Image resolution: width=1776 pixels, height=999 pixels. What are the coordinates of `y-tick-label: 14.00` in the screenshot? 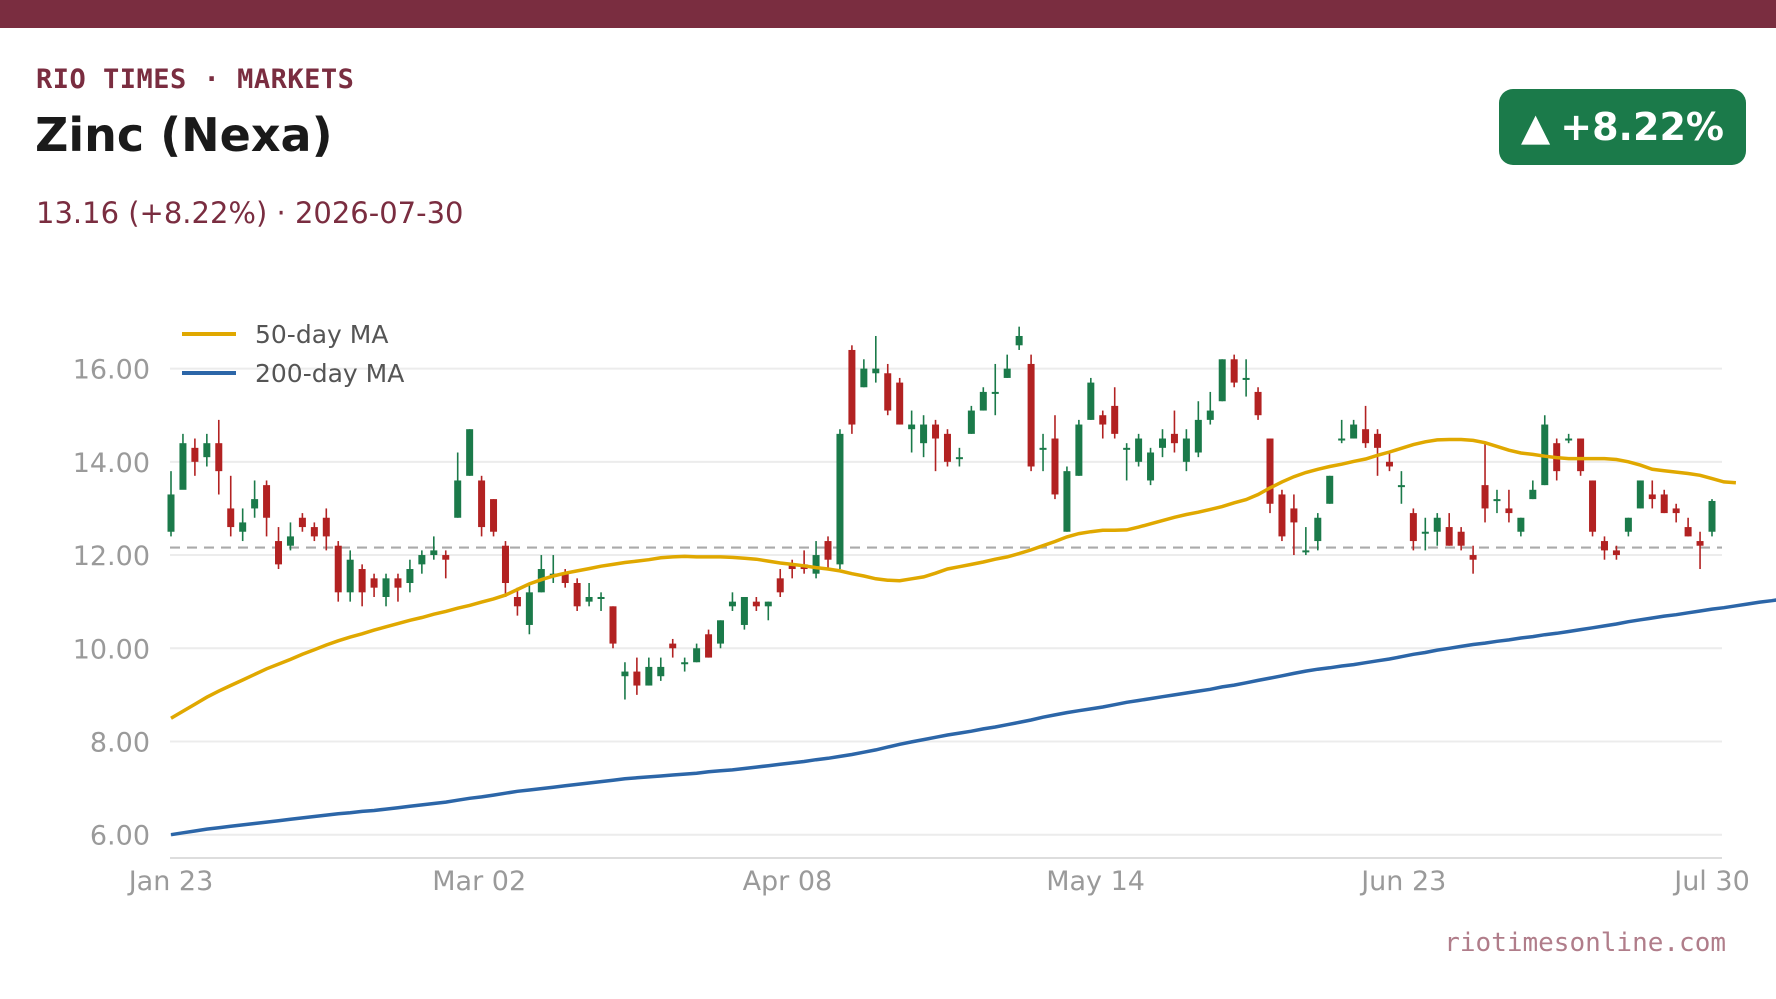 It's located at (111, 463).